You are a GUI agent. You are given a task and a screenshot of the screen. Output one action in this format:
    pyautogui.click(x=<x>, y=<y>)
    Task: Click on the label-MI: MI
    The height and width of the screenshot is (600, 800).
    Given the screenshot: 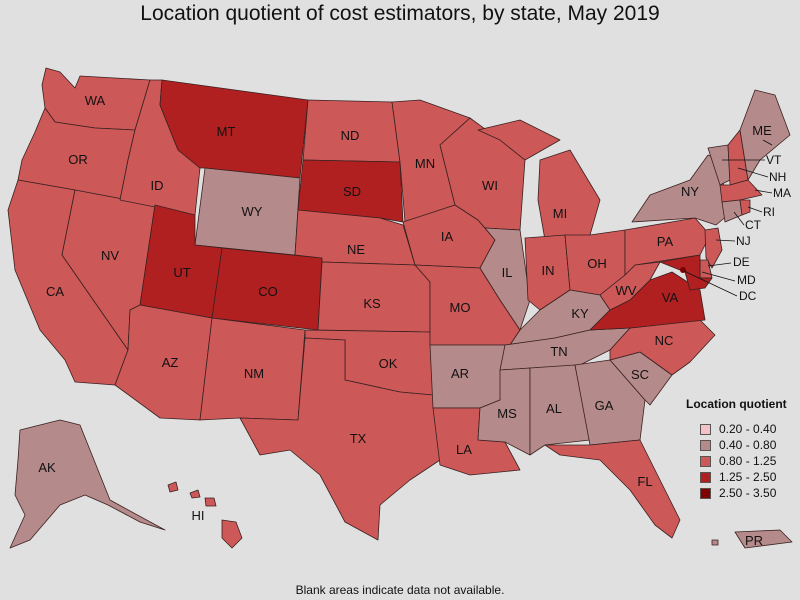 What is the action you would take?
    pyautogui.click(x=560, y=213)
    